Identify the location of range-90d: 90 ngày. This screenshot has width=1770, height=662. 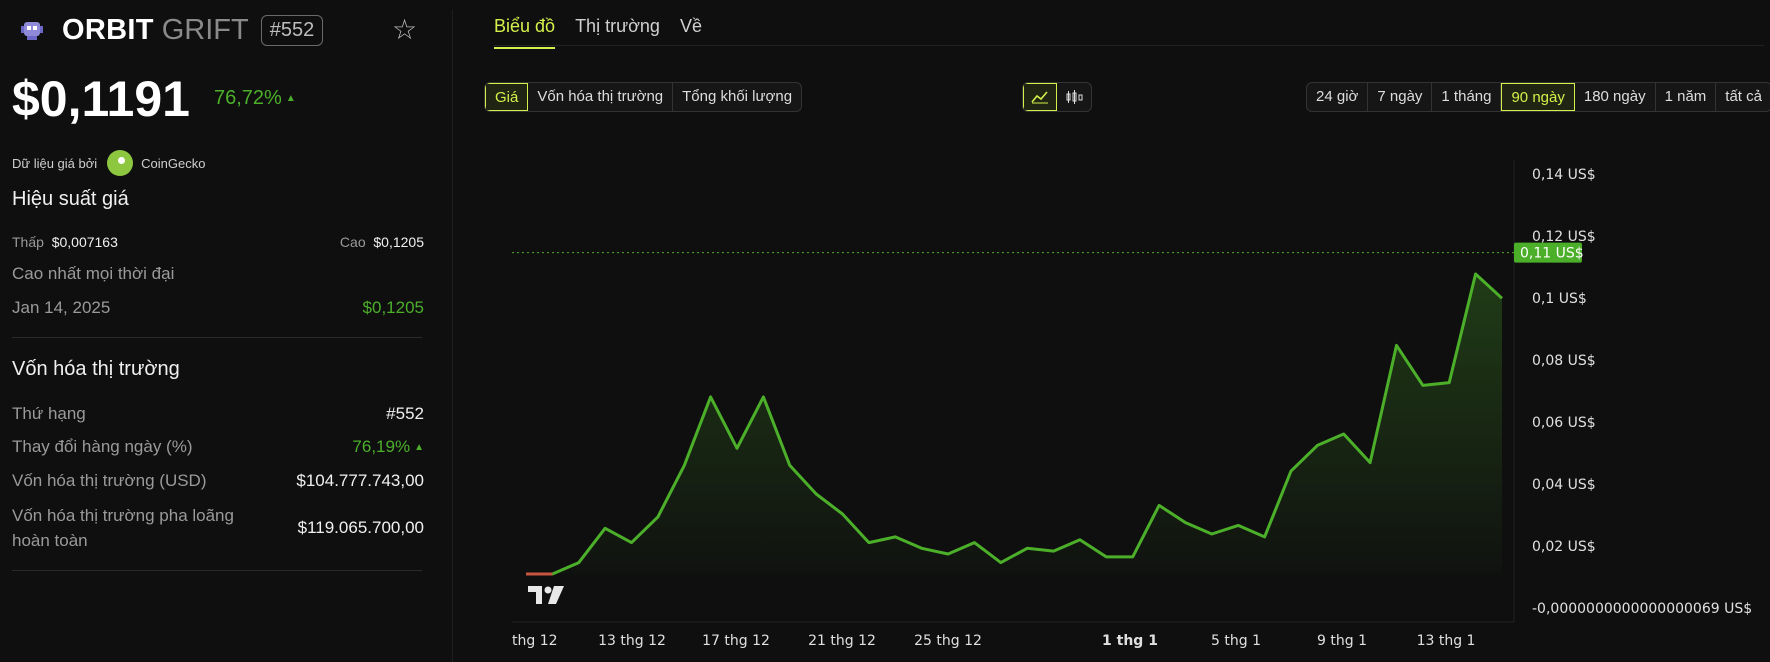
(1538, 97).